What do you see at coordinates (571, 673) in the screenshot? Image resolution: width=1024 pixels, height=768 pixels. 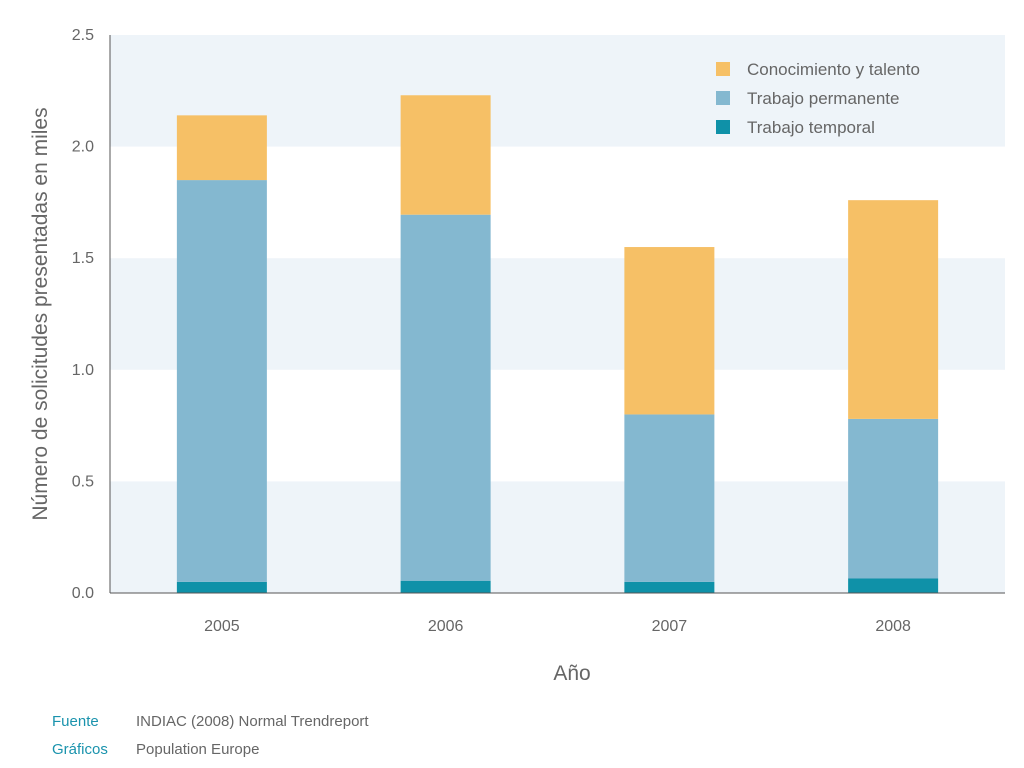 I see `x-axis-title: Año` at bounding box center [571, 673].